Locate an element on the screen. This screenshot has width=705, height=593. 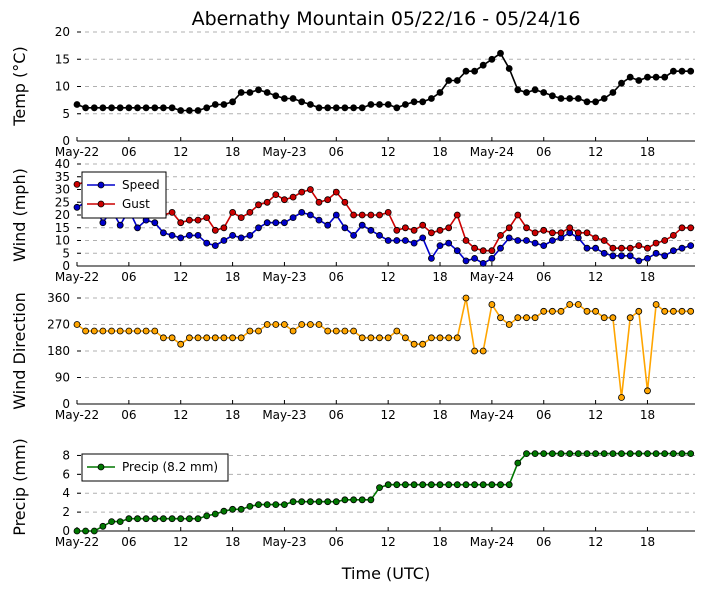
y-tick-label: 5 is located at coordinates (66, 114).